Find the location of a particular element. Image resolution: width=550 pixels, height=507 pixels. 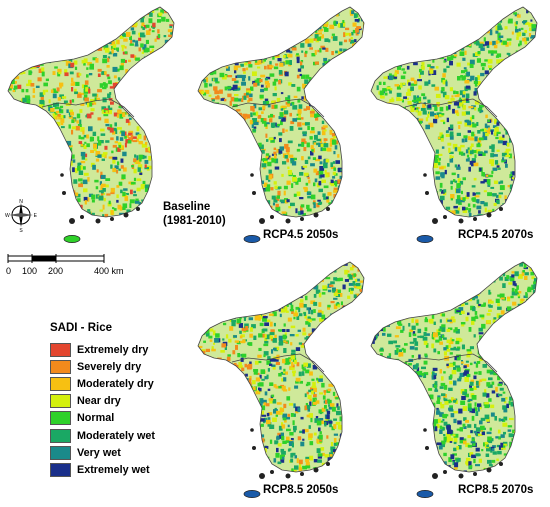

baseline-title: Baseline is located at coordinates (187, 207).